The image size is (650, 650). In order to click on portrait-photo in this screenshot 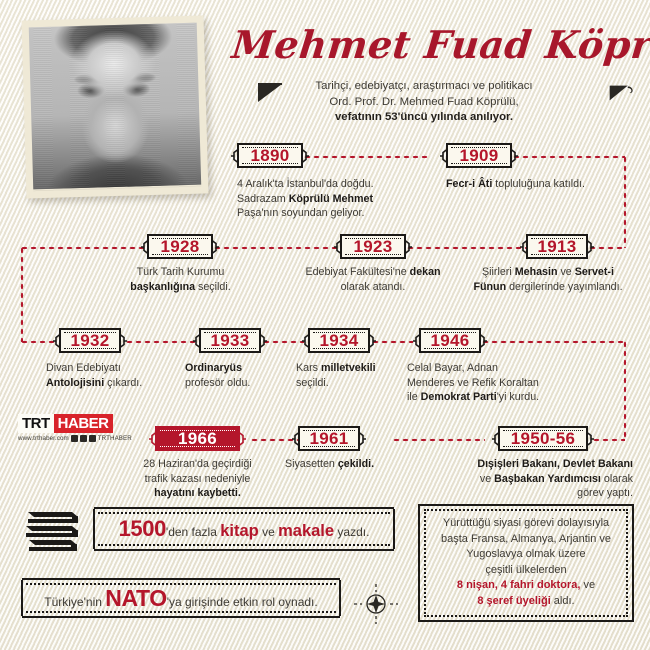, I will do `click(115, 106)`.